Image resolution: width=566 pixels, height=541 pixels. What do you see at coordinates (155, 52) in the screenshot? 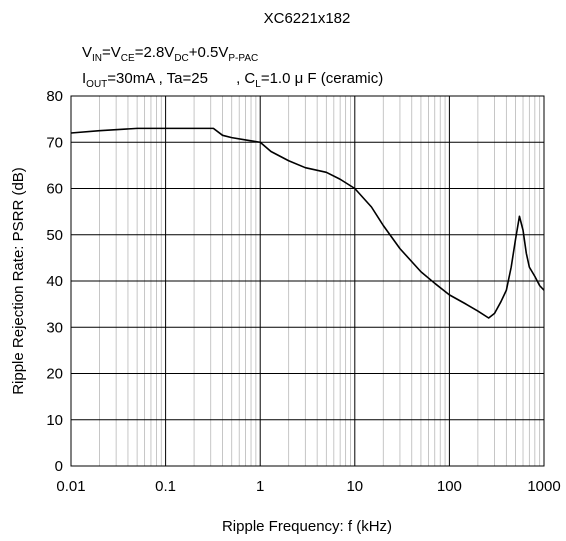
I see `subtitle-1-c: =2.8V` at bounding box center [155, 52].